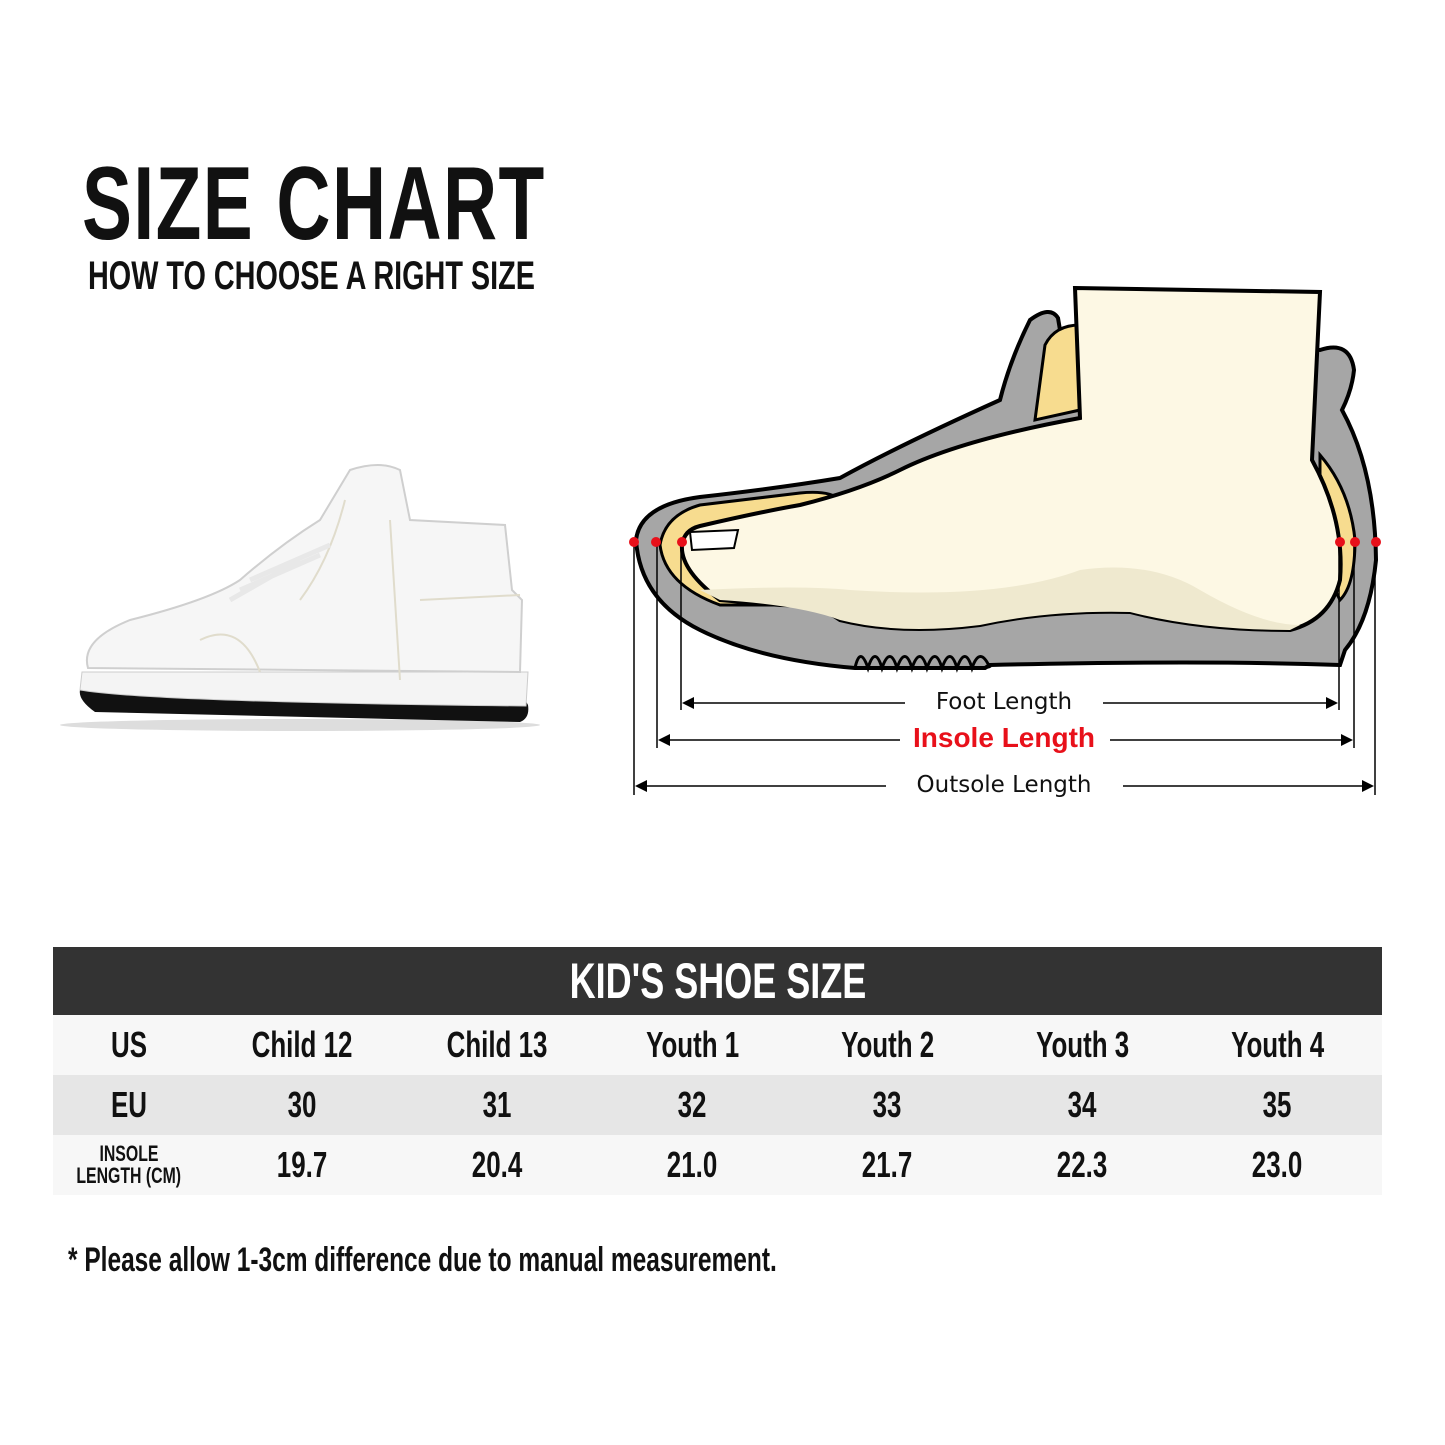 This screenshot has width=1445, height=1445. Describe the element at coordinates (314, 204) in the screenshot. I see `title-text: SIZE CHART` at that location.